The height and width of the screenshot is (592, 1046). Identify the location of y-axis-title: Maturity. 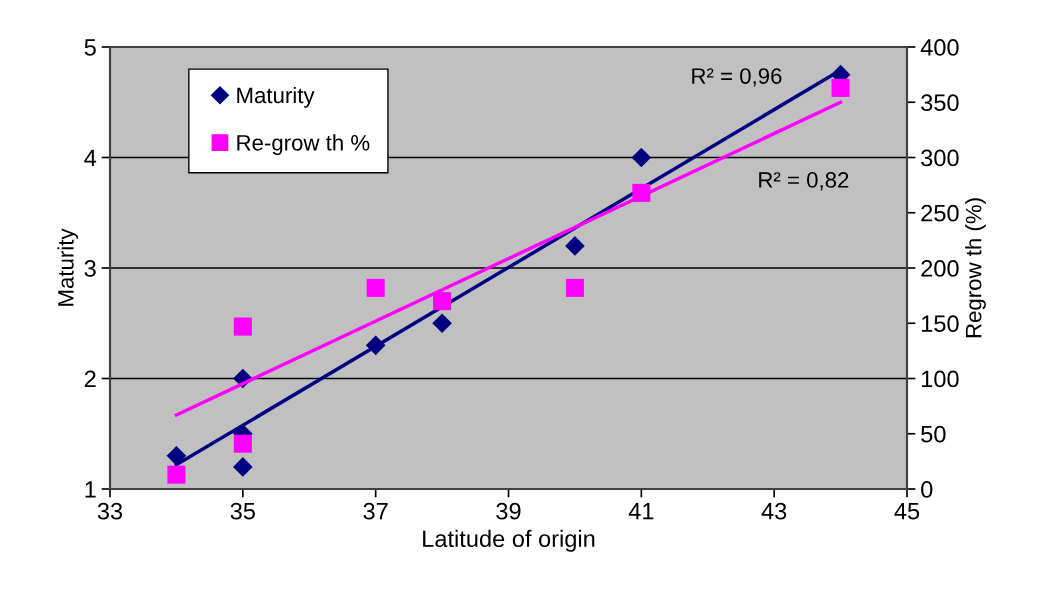
(68, 267).